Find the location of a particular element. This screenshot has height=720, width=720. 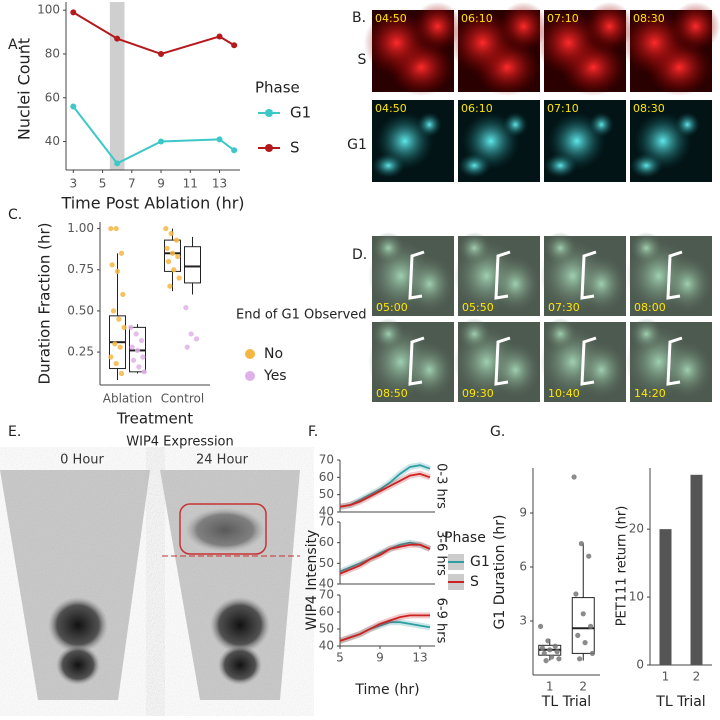

y-tick-label: 1.00 is located at coordinates (80, 228).